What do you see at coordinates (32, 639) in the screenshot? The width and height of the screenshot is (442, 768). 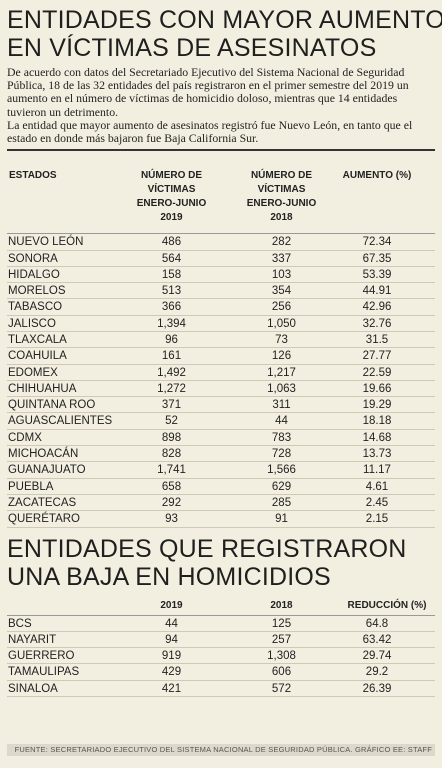 I see `cell-estado: NAYARIT` at bounding box center [32, 639].